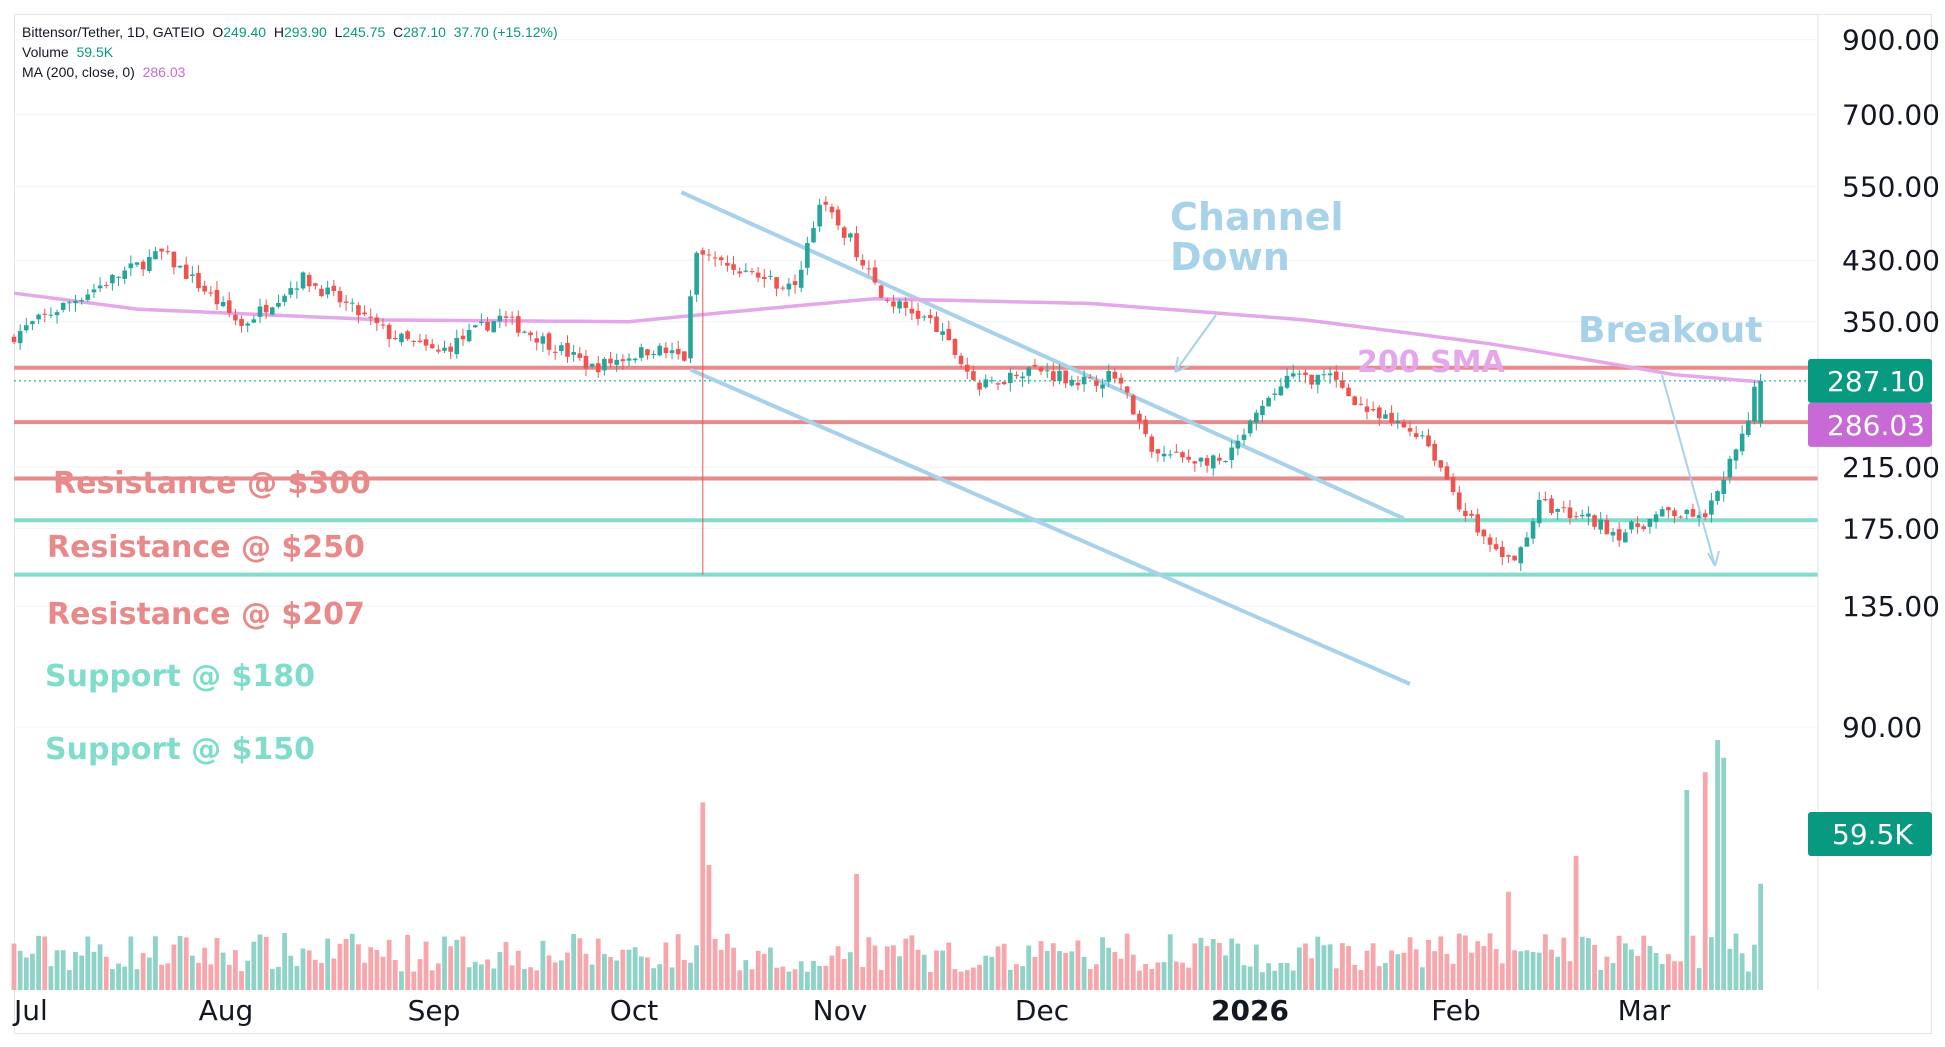  I want to click on arrow-head-channel, so click(1182, 364).